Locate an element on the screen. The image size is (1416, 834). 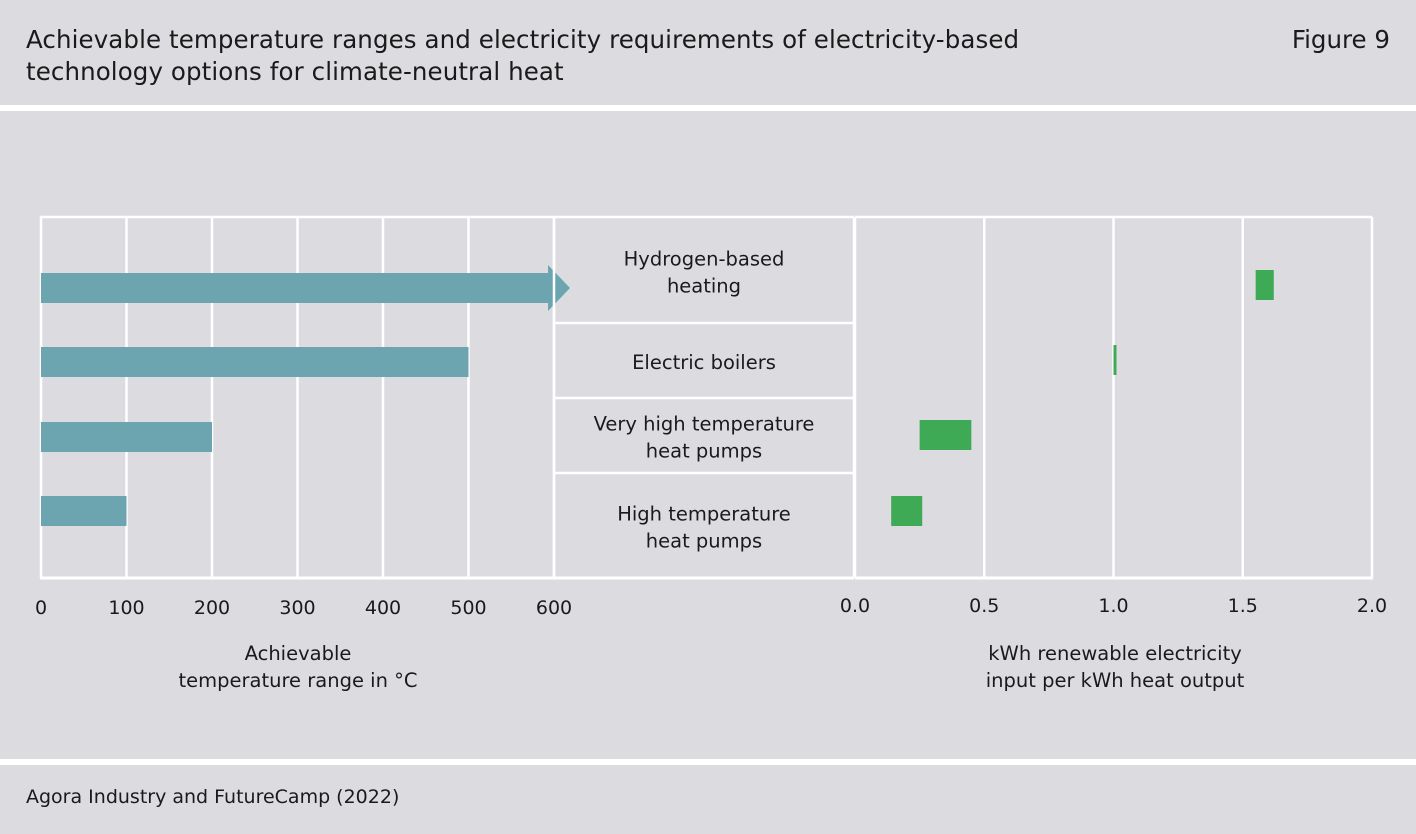
temp-tick-label: 400 is located at coordinates (383, 608).